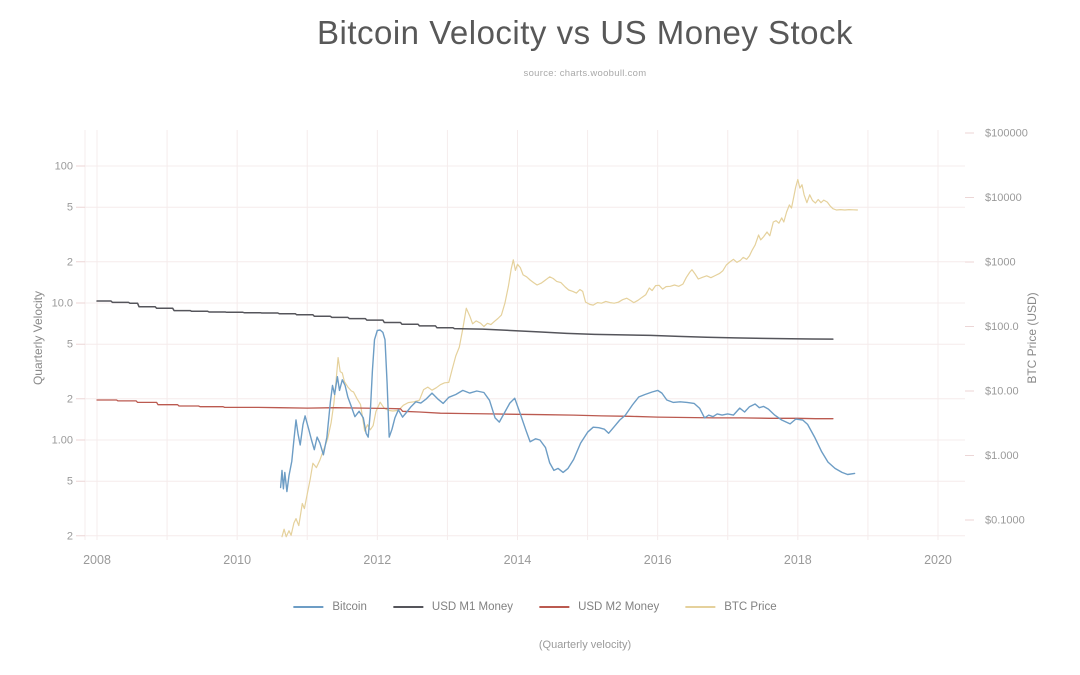 The width and height of the screenshot is (1080, 675). What do you see at coordinates (472, 607) in the screenshot?
I see `legend-label: USD M1 Money` at bounding box center [472, 607].